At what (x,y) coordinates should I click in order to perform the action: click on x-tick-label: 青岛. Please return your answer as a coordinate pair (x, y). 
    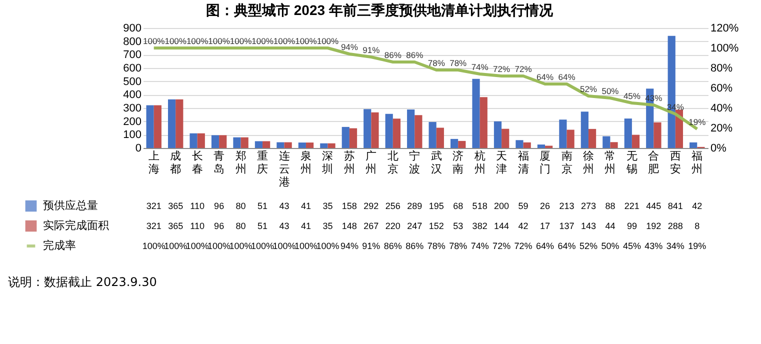
    Looking at the image, I should click on (219, 163).